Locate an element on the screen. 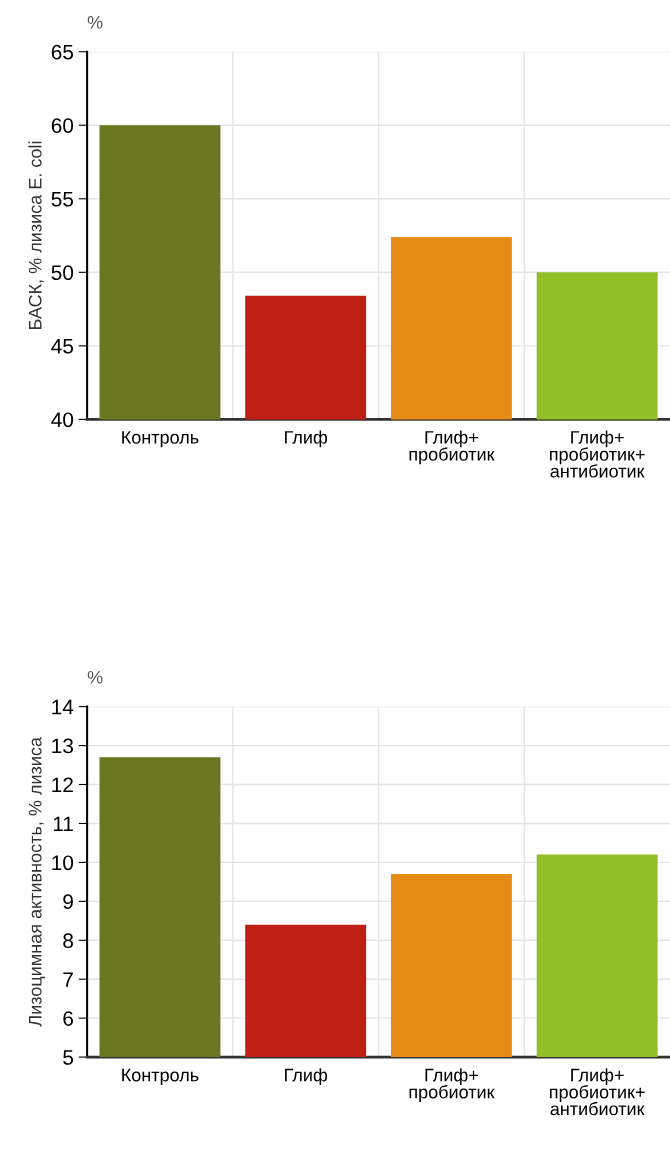 This screenshot has width=670, height=1149. y-tick-label: 9 is located at coordinates (68, 902).